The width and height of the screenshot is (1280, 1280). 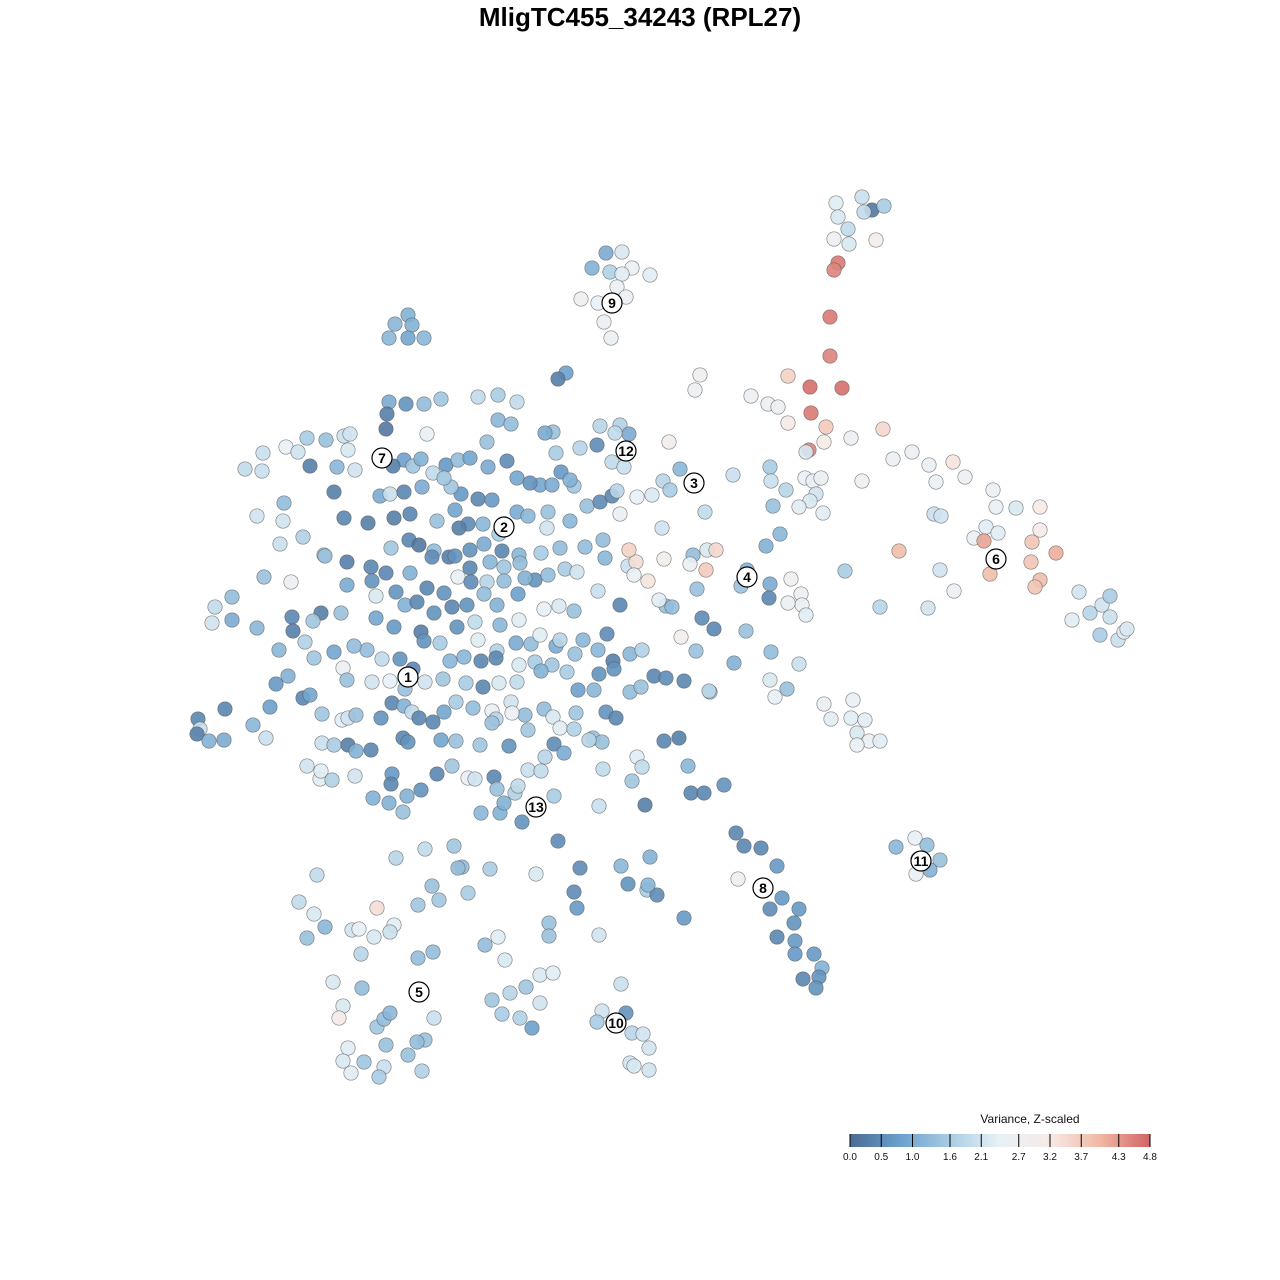 I want to click on cluster-label-text: 11, so click(x=921, y=861).